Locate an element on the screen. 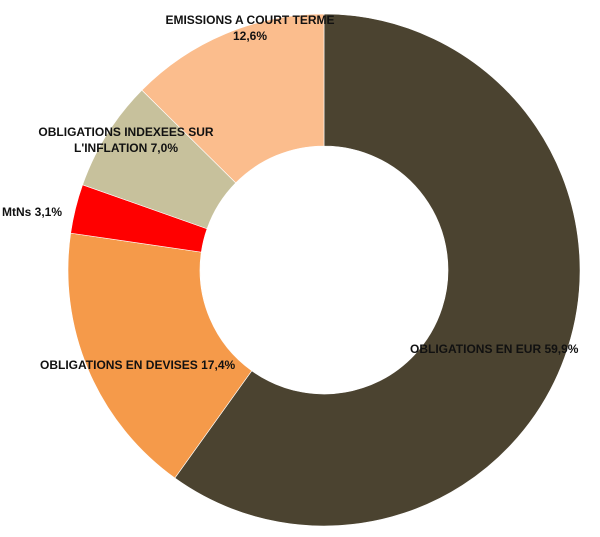 The width and height of the screenshot is (600, 537). label-obligations-devises: OBLIGATIONS EN DEVISES 17,4% is located at coordinates (137, 365).